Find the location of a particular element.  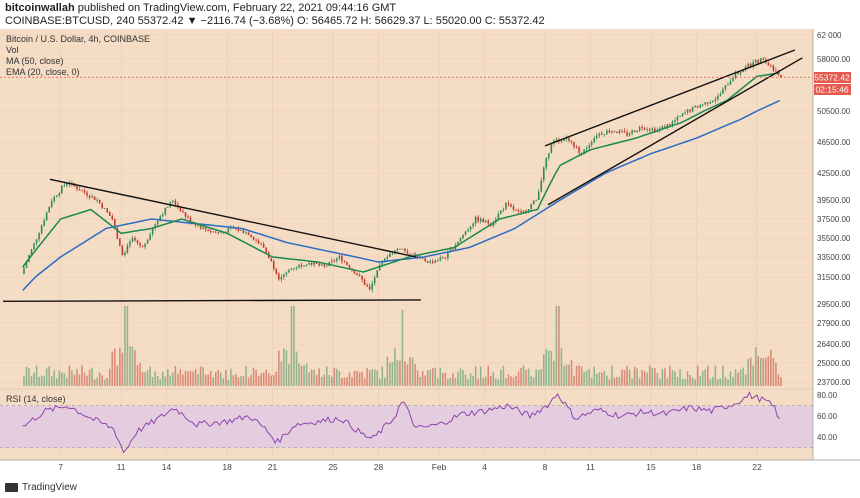

price-tick-label: 42500.00 is located at coordinates (834, 173).